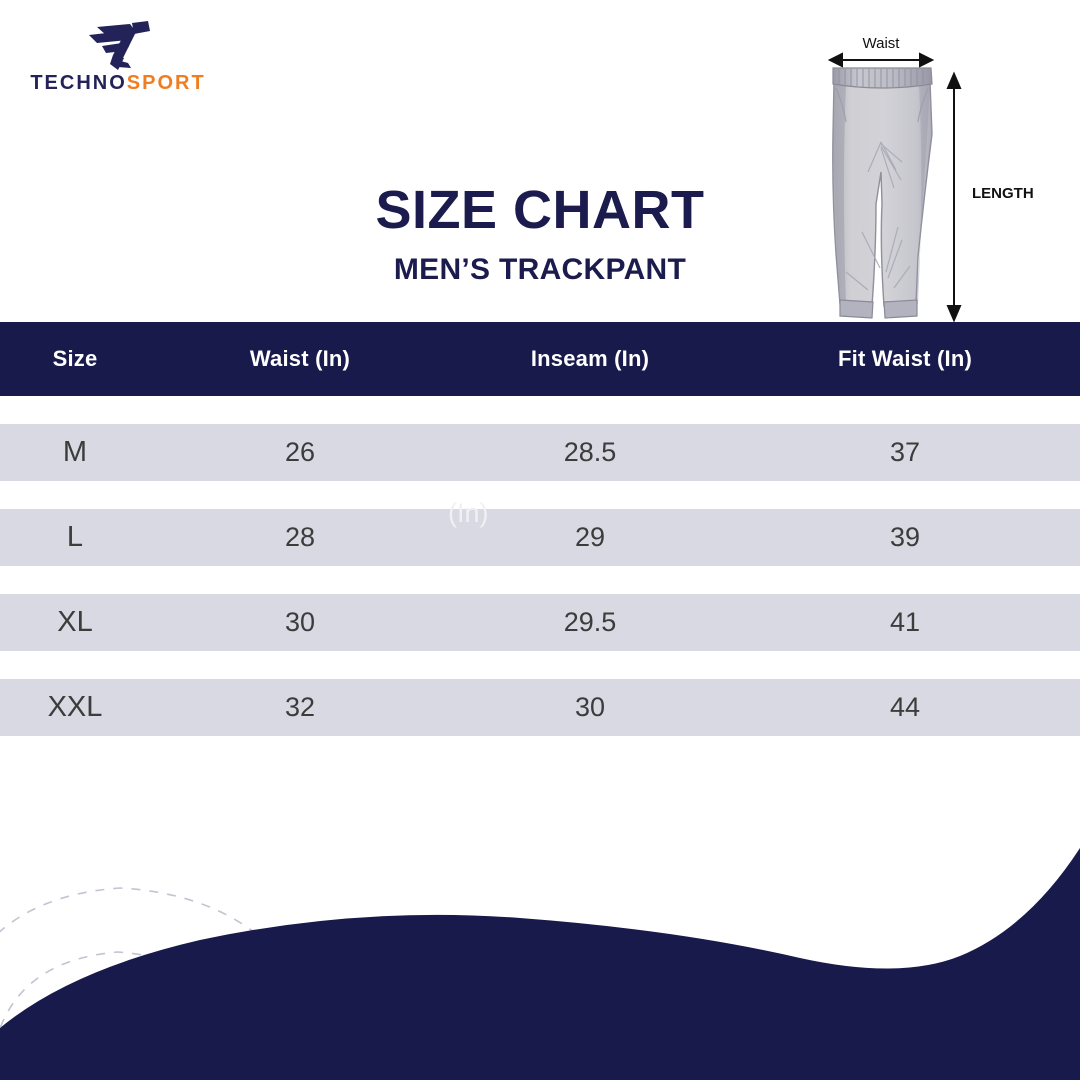  Describe the element at coordinates (1003, 193) in the screenshot. I see `length-label: LENGTH` at that location.